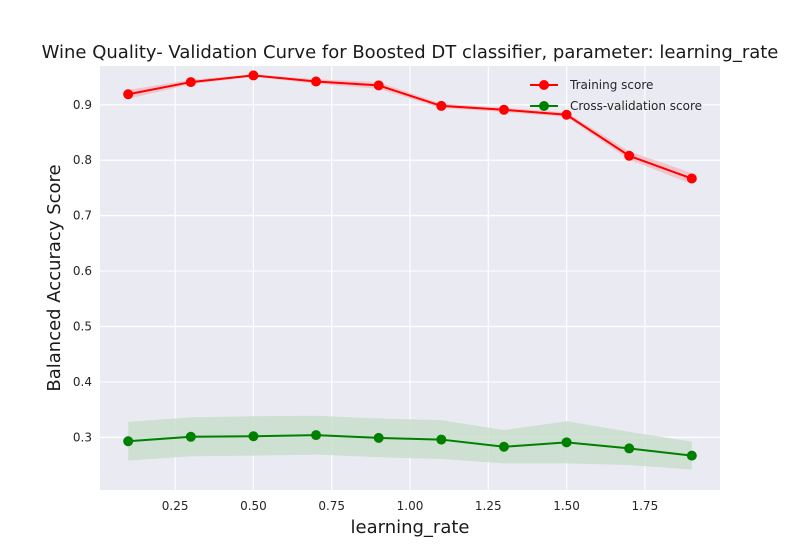 The height and width of the screenshot is (550, 800). What do you see at coordinates (82, 216) in the screenshot?
I see `y-tick-label: 0.7` at bounding box center [82, 216].